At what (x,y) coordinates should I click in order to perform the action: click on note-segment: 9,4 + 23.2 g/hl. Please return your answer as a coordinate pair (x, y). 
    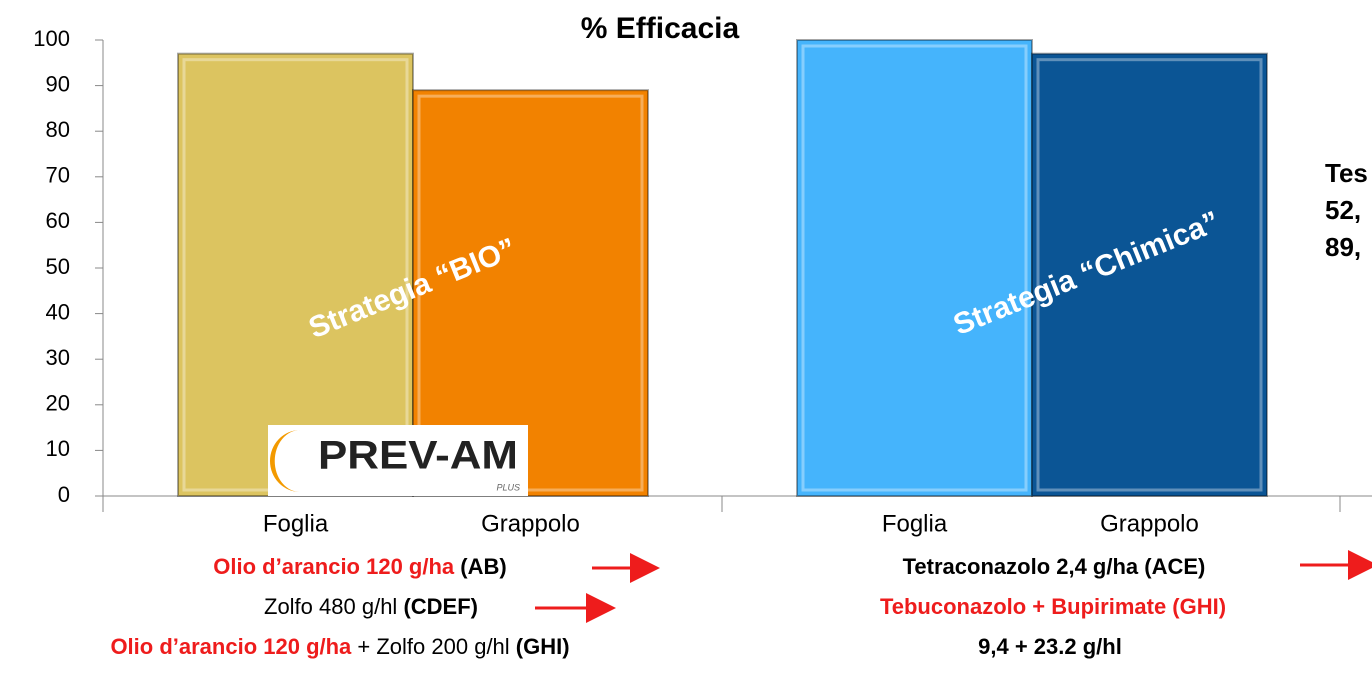
    Looking at the image, I should click on (1050, 646).